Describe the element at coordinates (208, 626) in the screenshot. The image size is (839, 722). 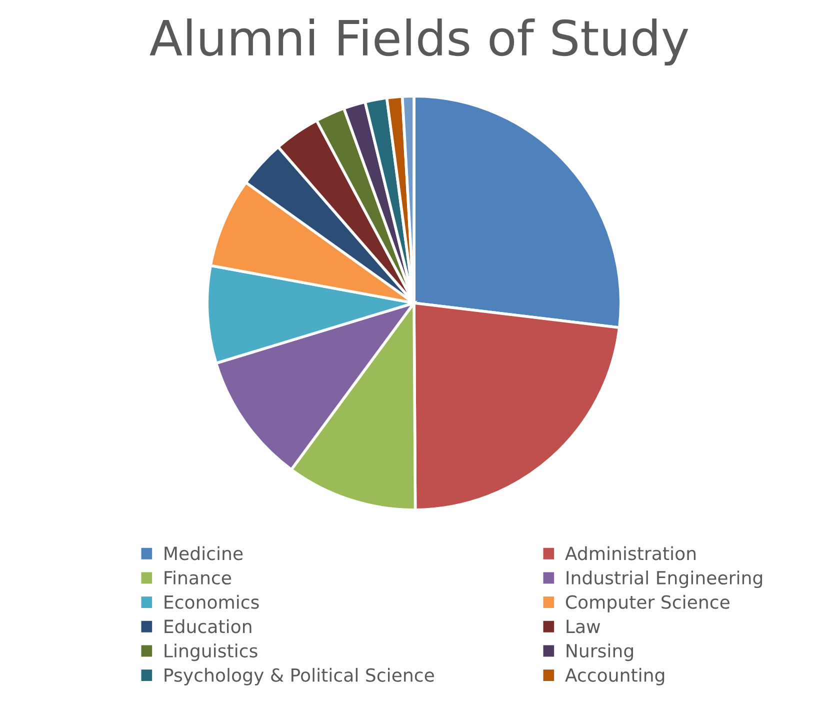
I see `legend-label: Education` at that location.